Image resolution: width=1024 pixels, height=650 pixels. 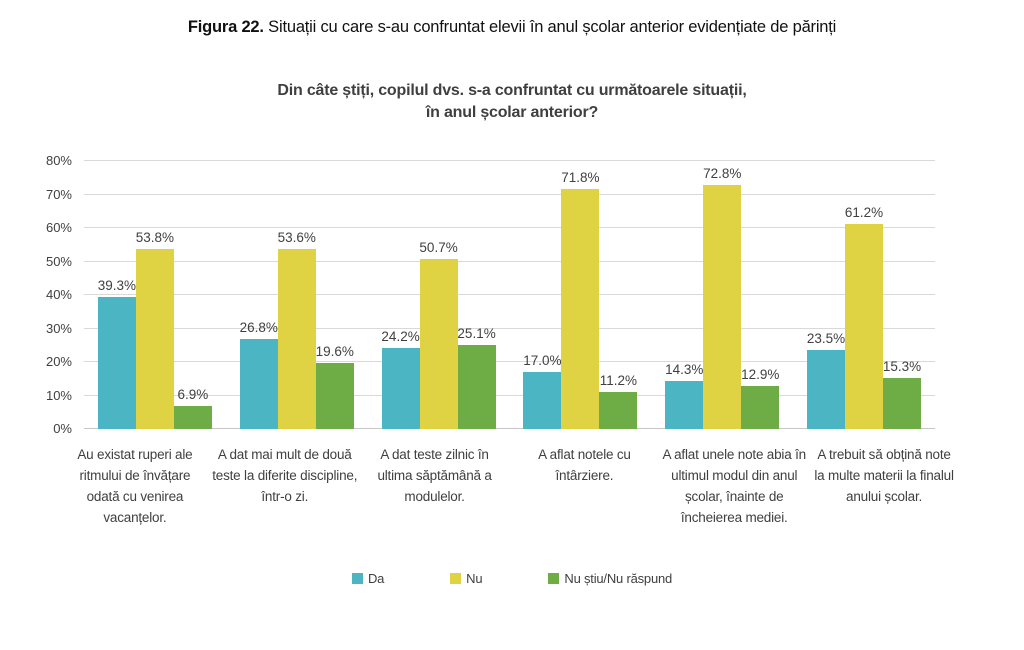 I want to click on y-axis-tick-label: 10%, so click(x=58, y=395).